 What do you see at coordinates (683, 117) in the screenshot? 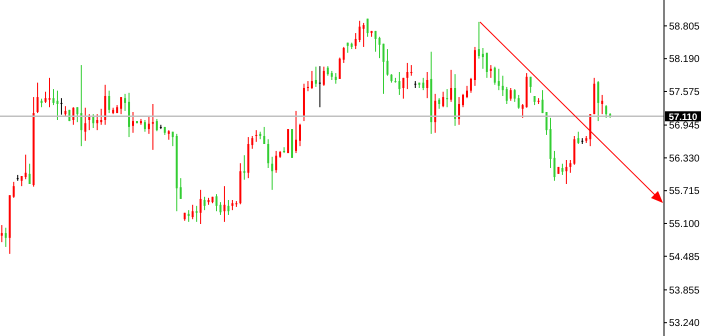
I see `ref-line-label: 57.110` at bounding box center [683, 117].